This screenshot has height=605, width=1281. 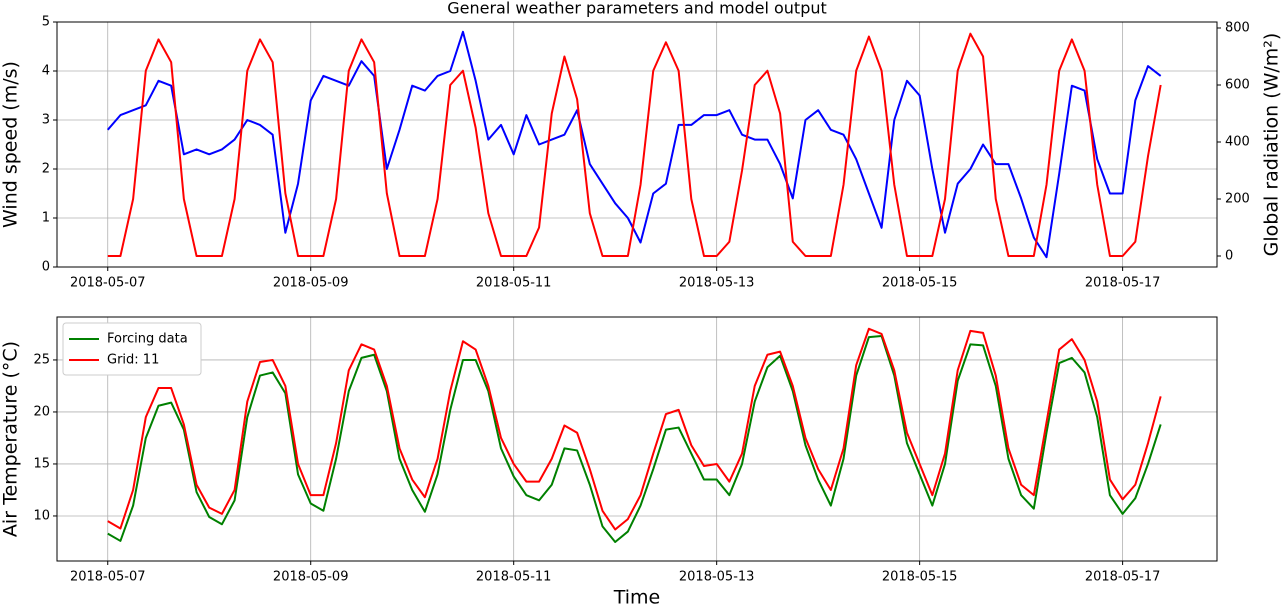 I want to click on y-tick-label: 20, so click(x=41, y=411).